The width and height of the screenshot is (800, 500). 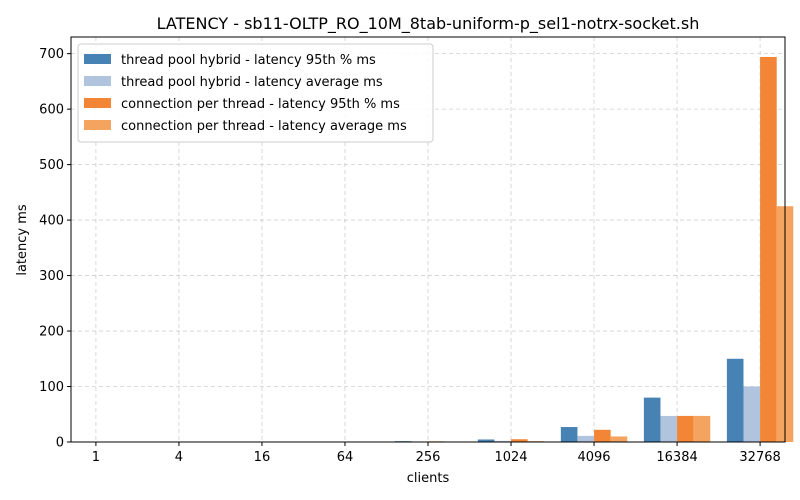 What do you see at coordinates (60, 443) in the screenshot?
I see `y-tick-label: 0` at bounding box center [60, 443].